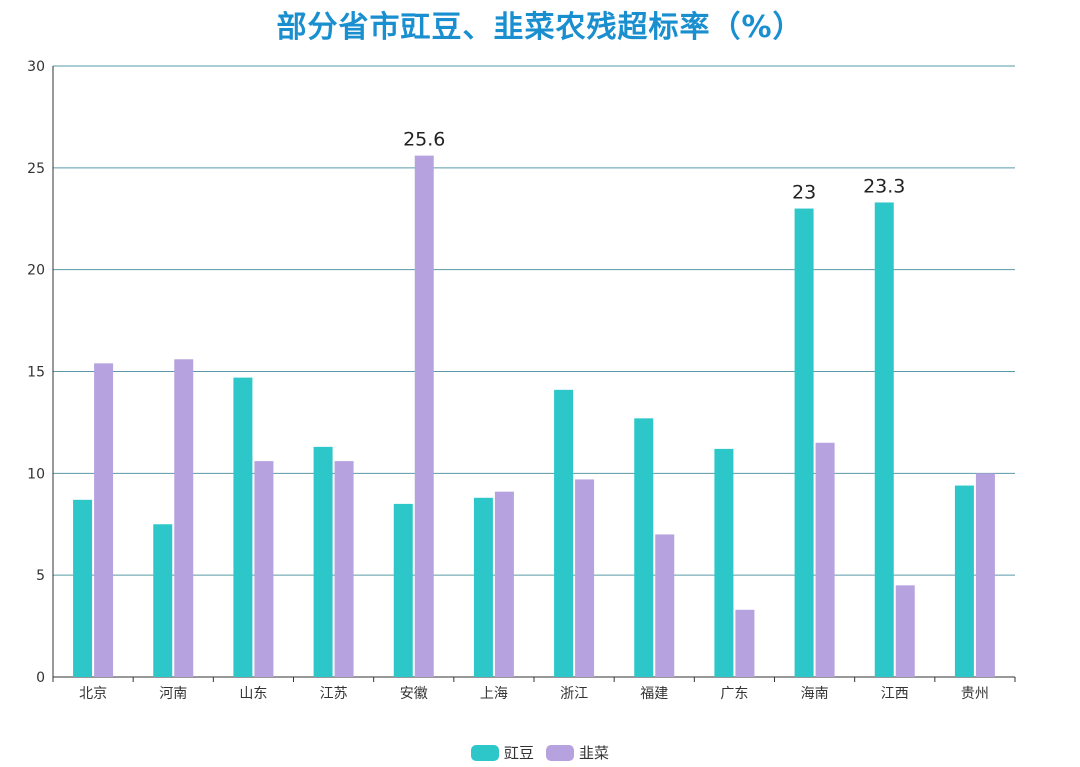  Describe the element at coordinates (804, 193) in the screenshot. I see `data-label: 23` at that location.